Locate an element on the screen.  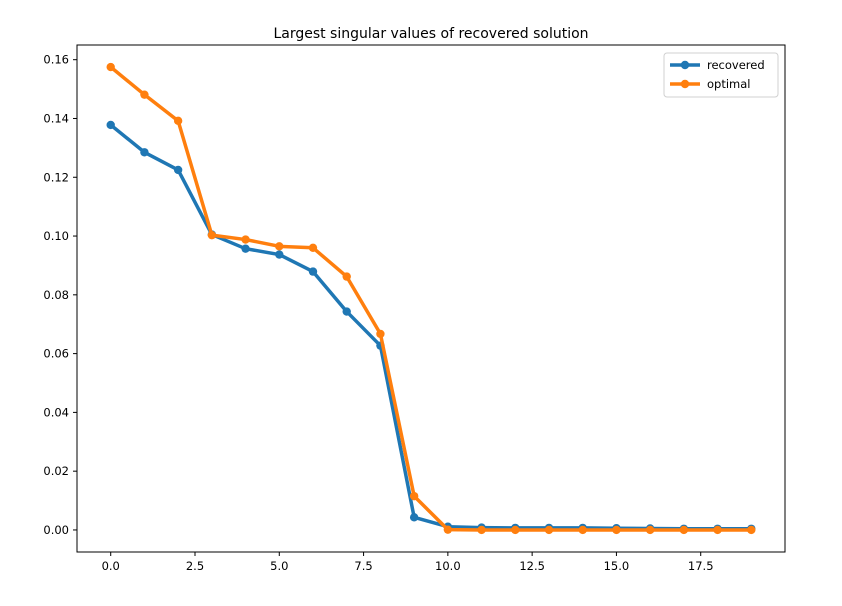
y-tick-label: 0.02 is located at coordinates (56, 471).